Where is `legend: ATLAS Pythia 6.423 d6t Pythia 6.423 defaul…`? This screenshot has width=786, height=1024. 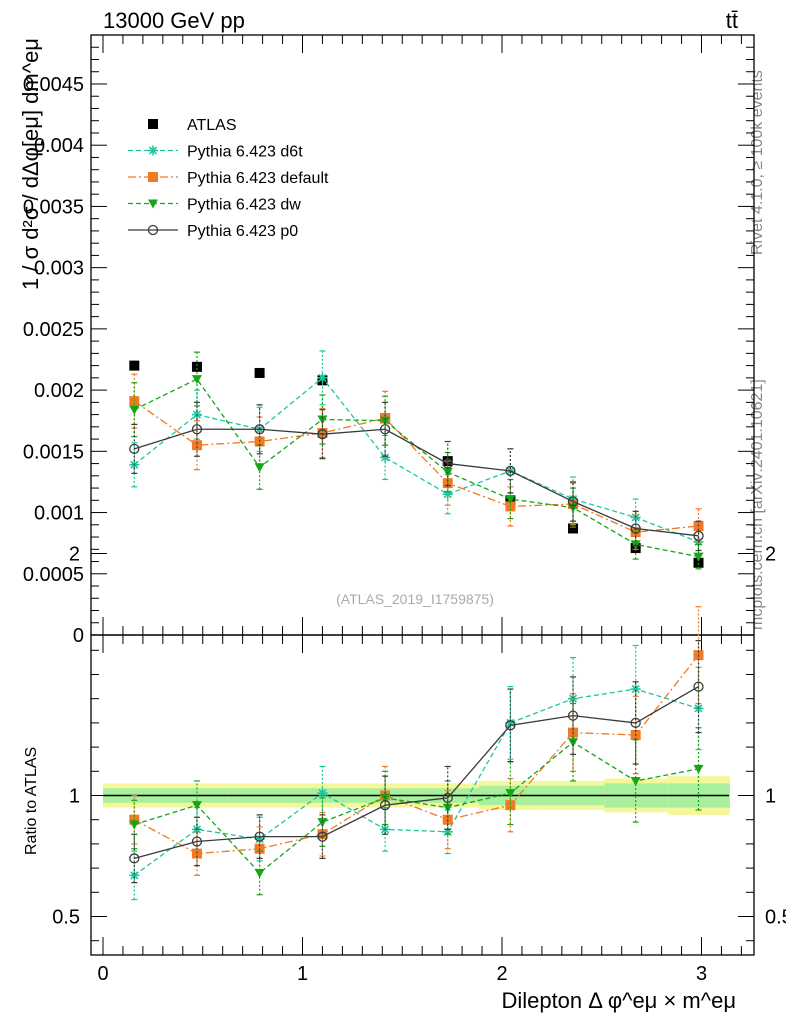
legend: ATLAS Pythia 6.423 d6t Pythia 6.423 defaul… is located at coordinates (228, 178).